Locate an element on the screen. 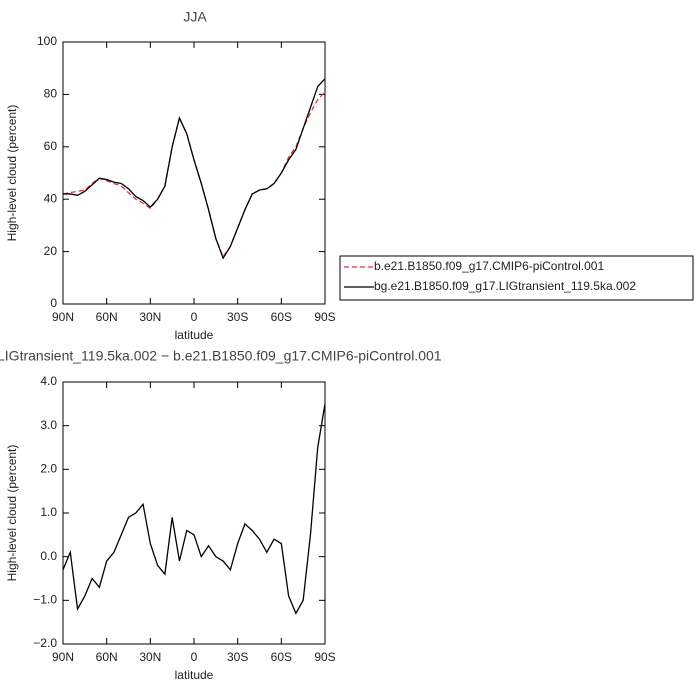 This screenshot has width=700, height=700. y-tick-label: 1.0 is located at coordinates (48, 512).